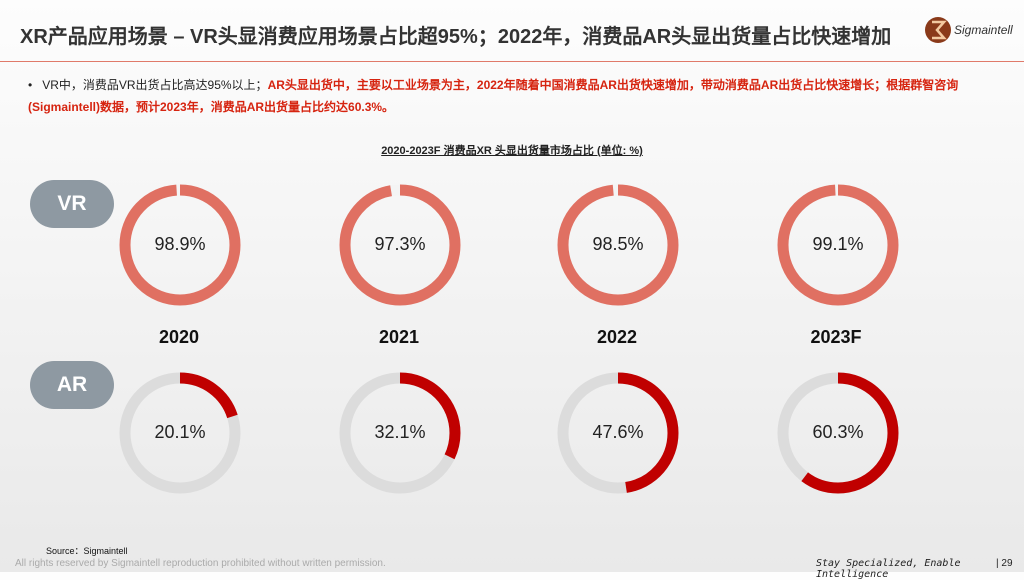 The image size is (1024, 580). I want to click on ar-donut-2021, so click(400, 433).